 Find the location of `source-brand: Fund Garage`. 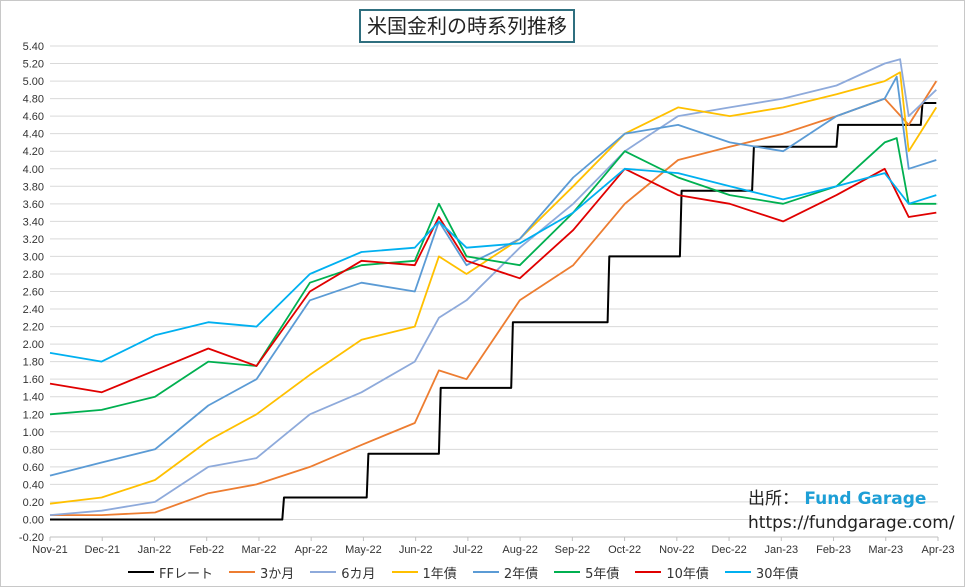

source-brand: Fund Garage is located at coordinates (865, 499).